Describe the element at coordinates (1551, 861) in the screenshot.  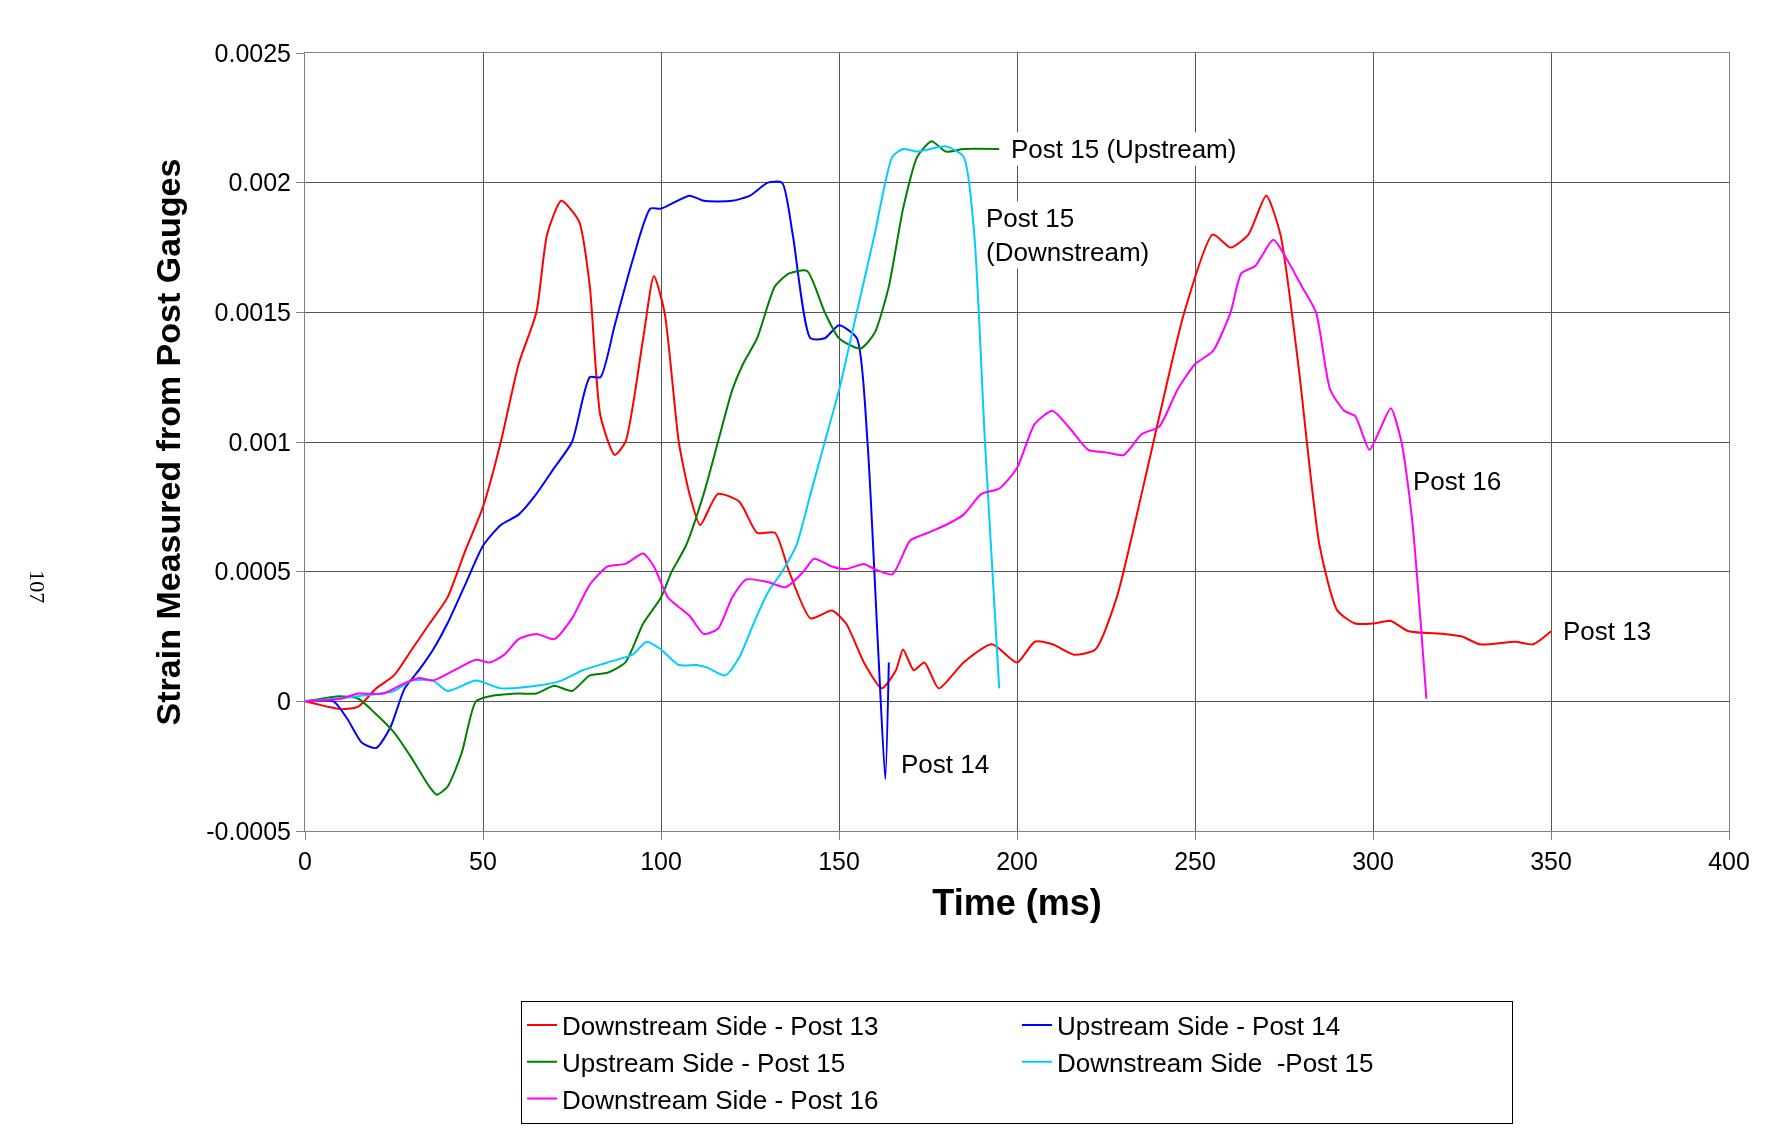
I see `x-tick-label: 350` at that location.